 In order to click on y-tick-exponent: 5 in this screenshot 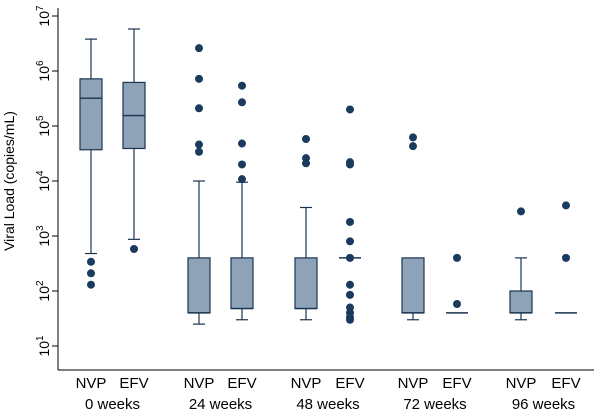, I will do `click(40, 118)`.